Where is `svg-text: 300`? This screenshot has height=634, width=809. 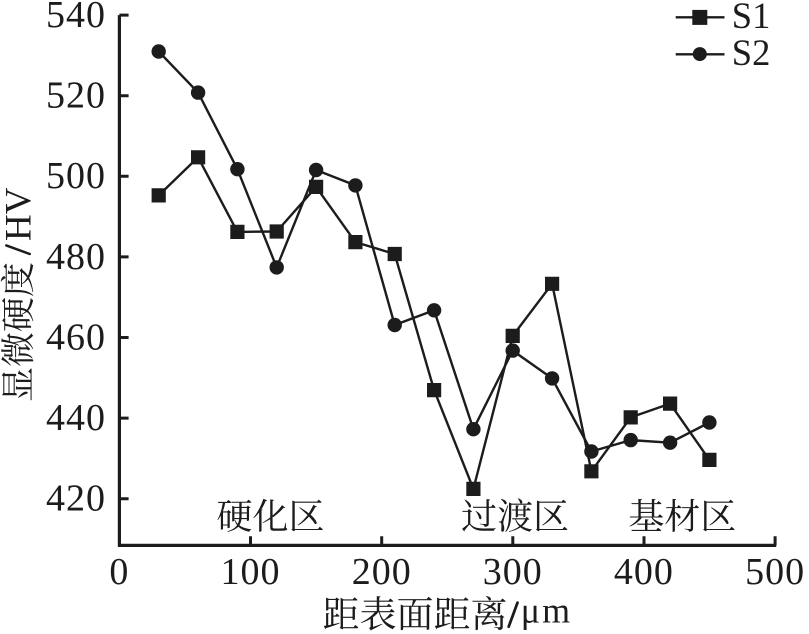
svg-text: 300 is located at coordinates (513, 572).